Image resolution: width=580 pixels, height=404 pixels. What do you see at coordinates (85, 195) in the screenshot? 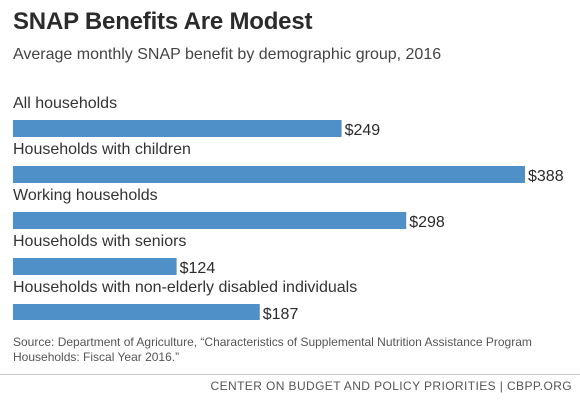
I see `category-label: Working households` at bounding box center [85, 195].